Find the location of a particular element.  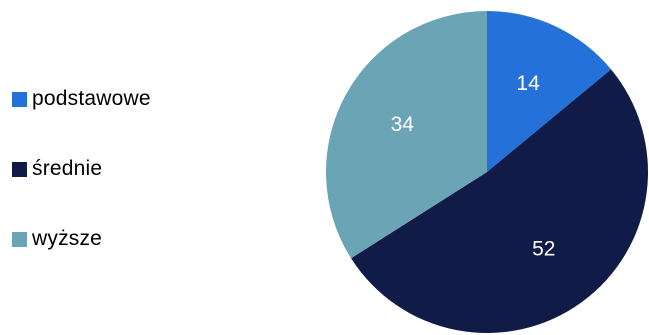

legend-swatch-podstawowe is located at coordinates (19, 99).